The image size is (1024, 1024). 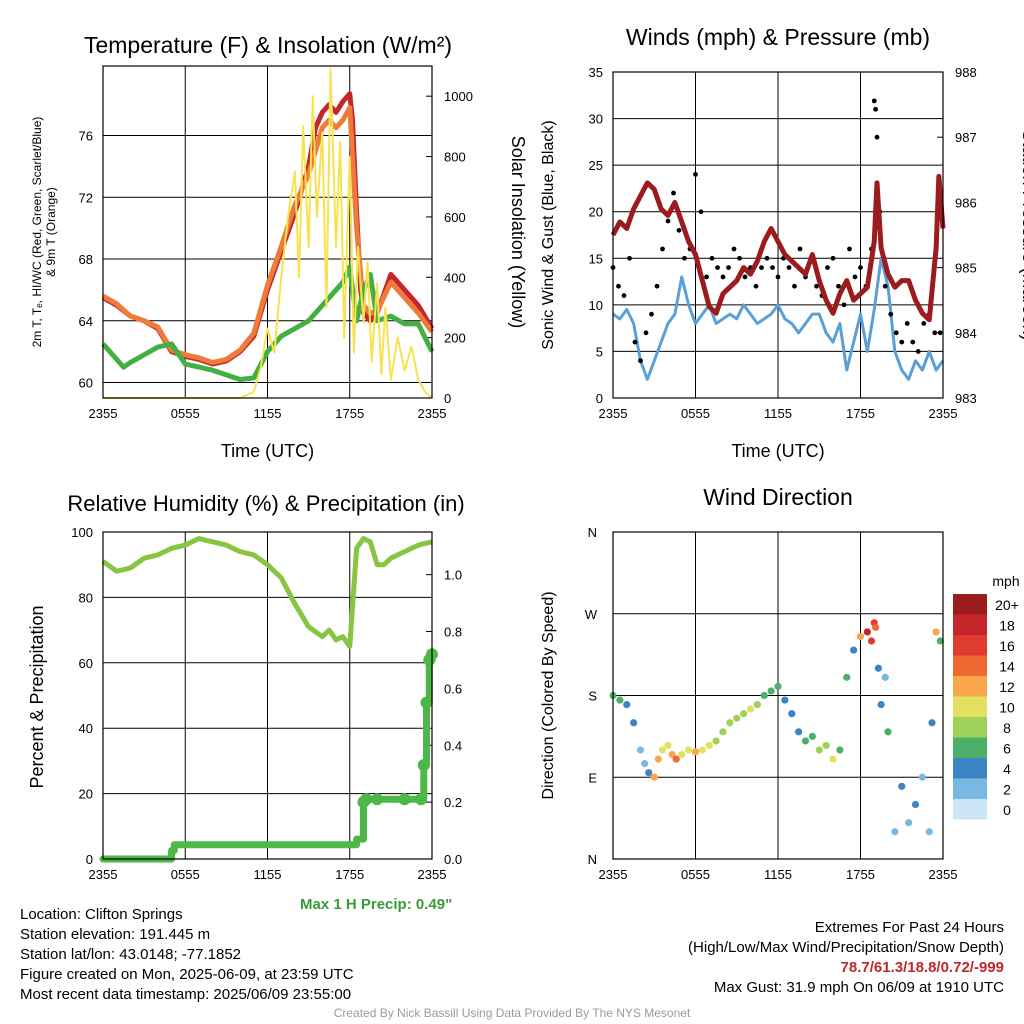 What do you see at coordinates (1021, 234) in the screenshot?
I see `winds-y2-label: Station Pressure (Maroon)` at bounding box center [1021, 234].